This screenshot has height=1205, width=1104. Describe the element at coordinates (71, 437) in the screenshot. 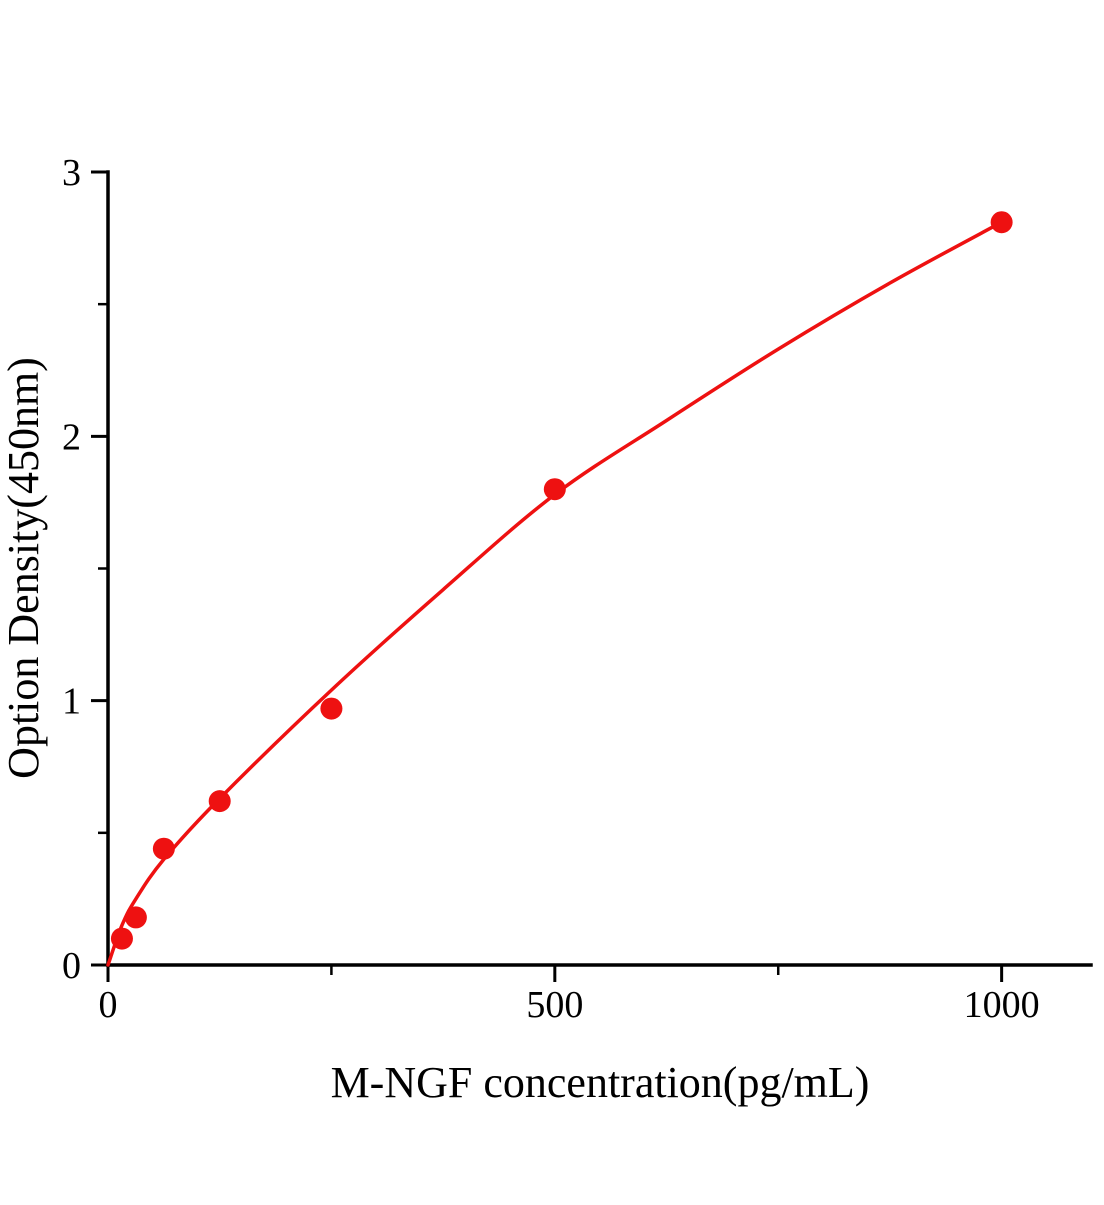

I see `y-tick-label: 2` at that location.